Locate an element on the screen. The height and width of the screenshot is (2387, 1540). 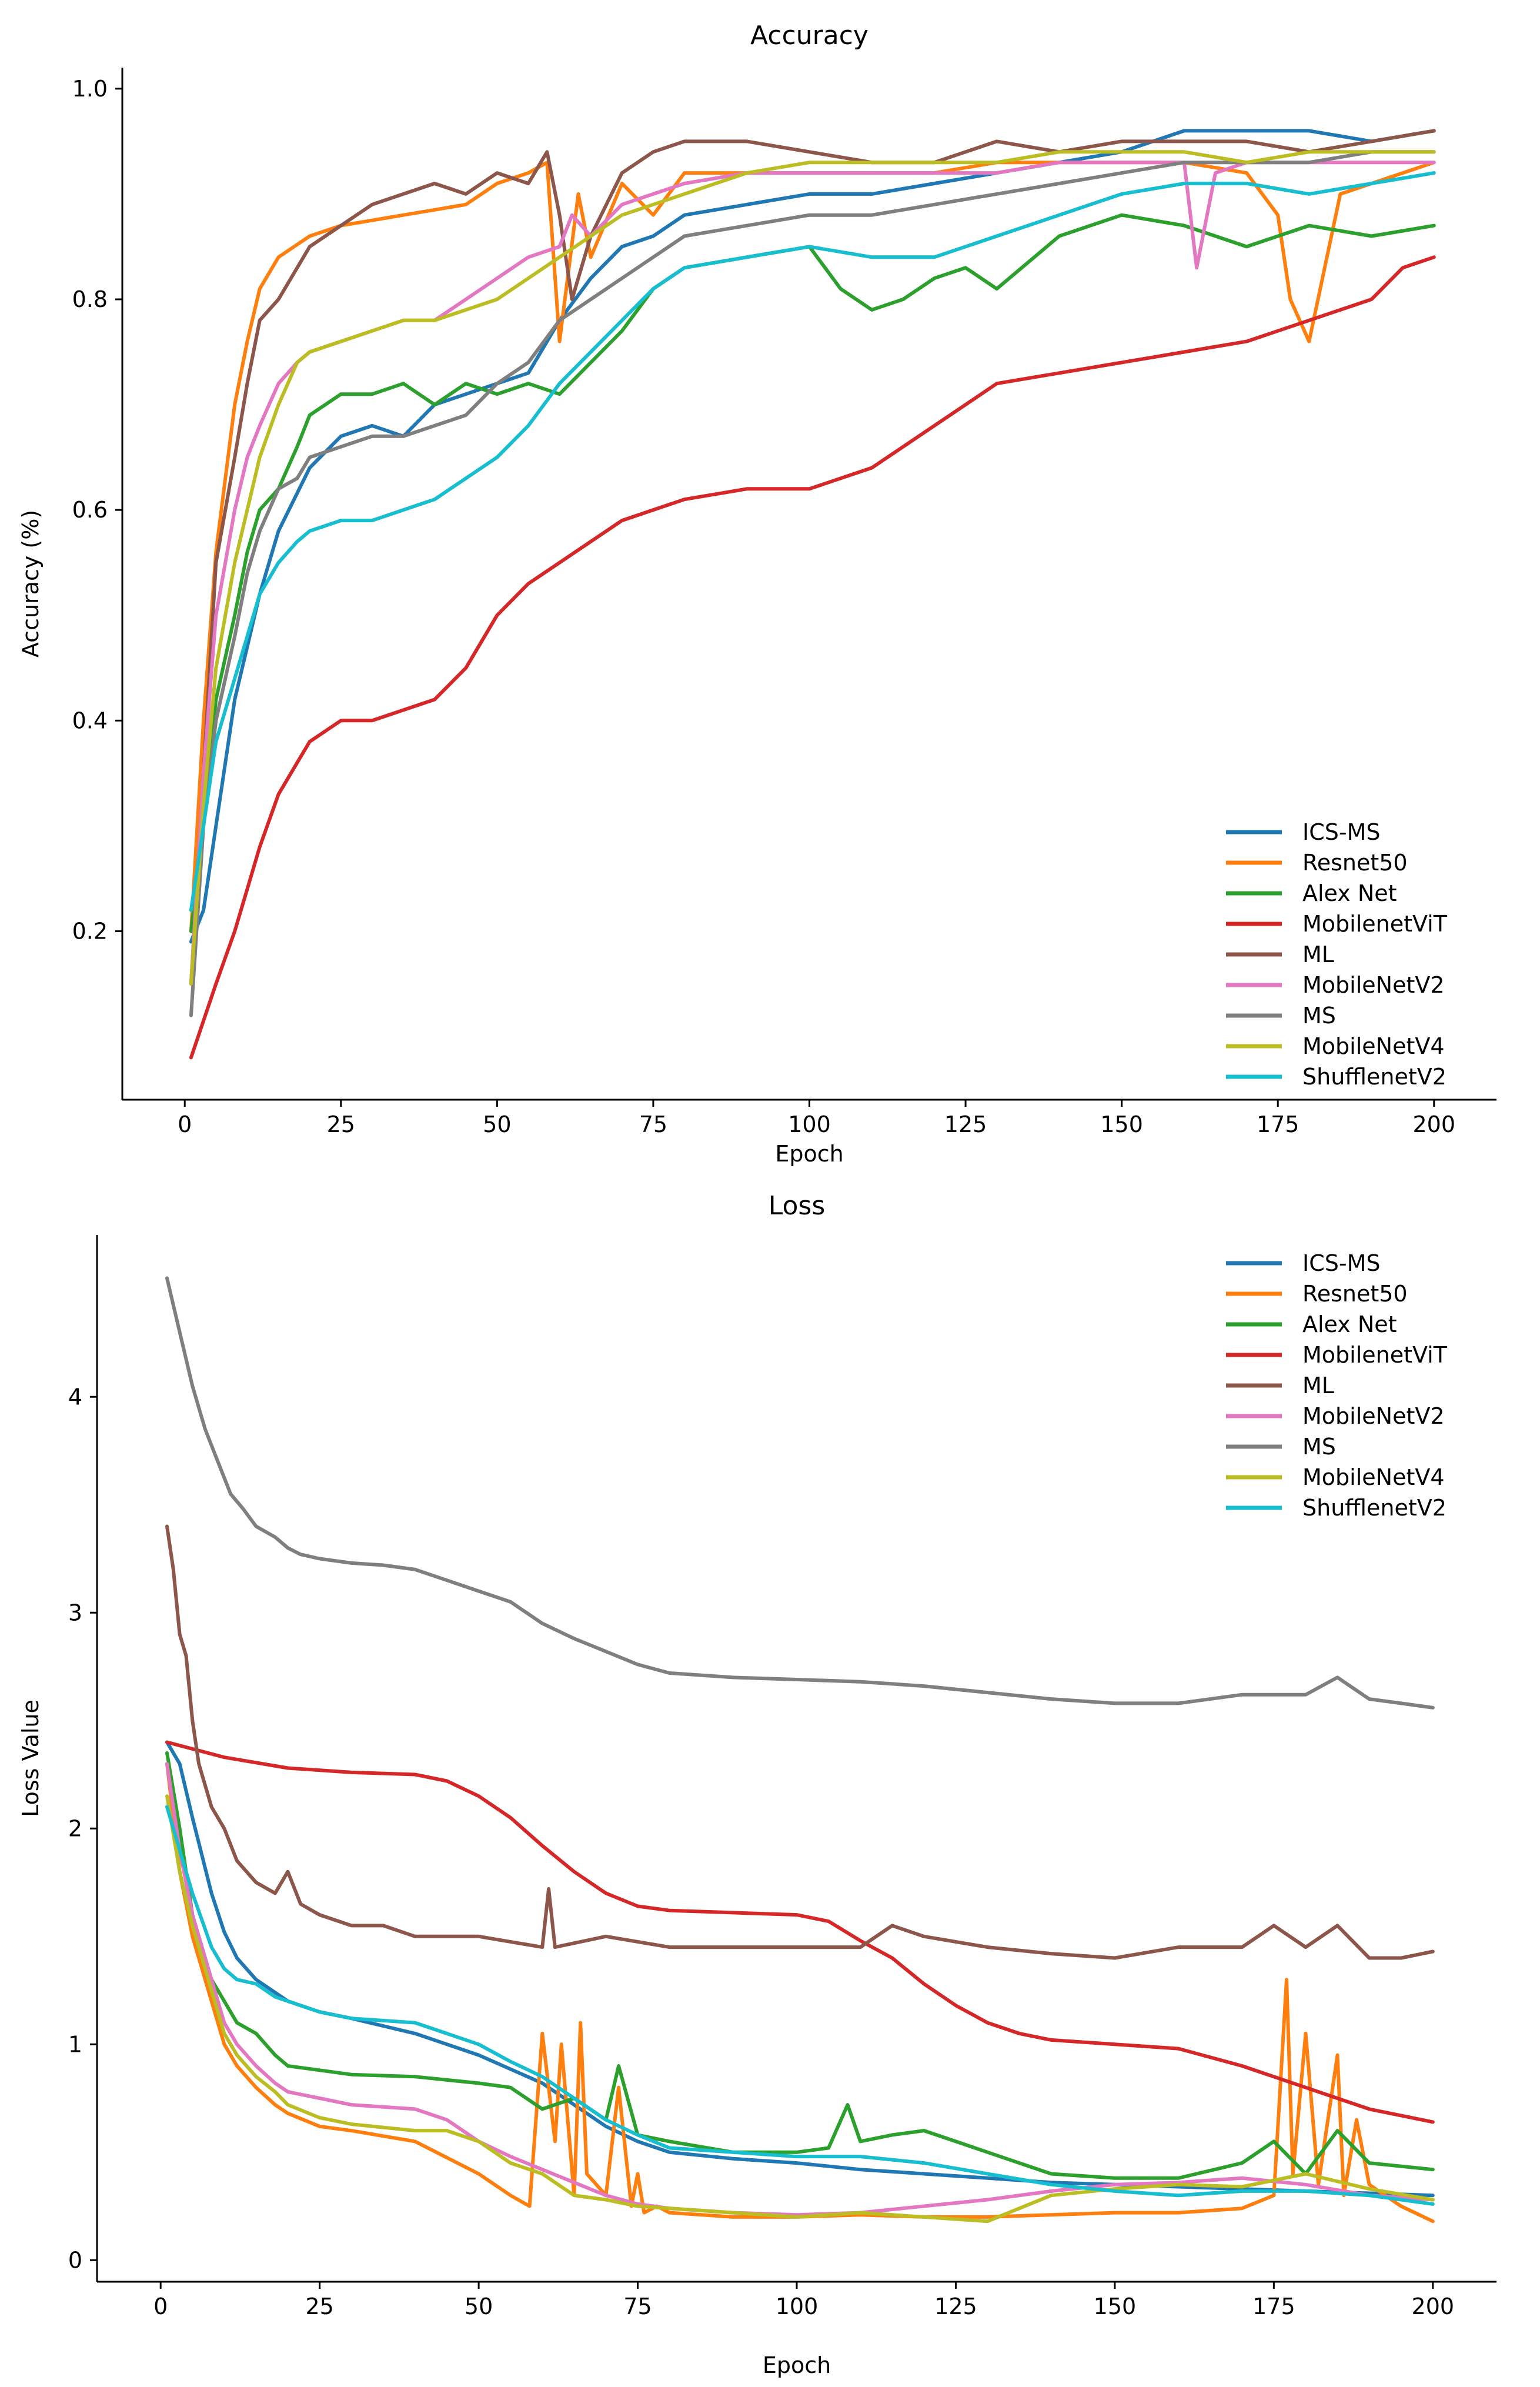
series-line-alex-net is located at coordinates (800, 1965).